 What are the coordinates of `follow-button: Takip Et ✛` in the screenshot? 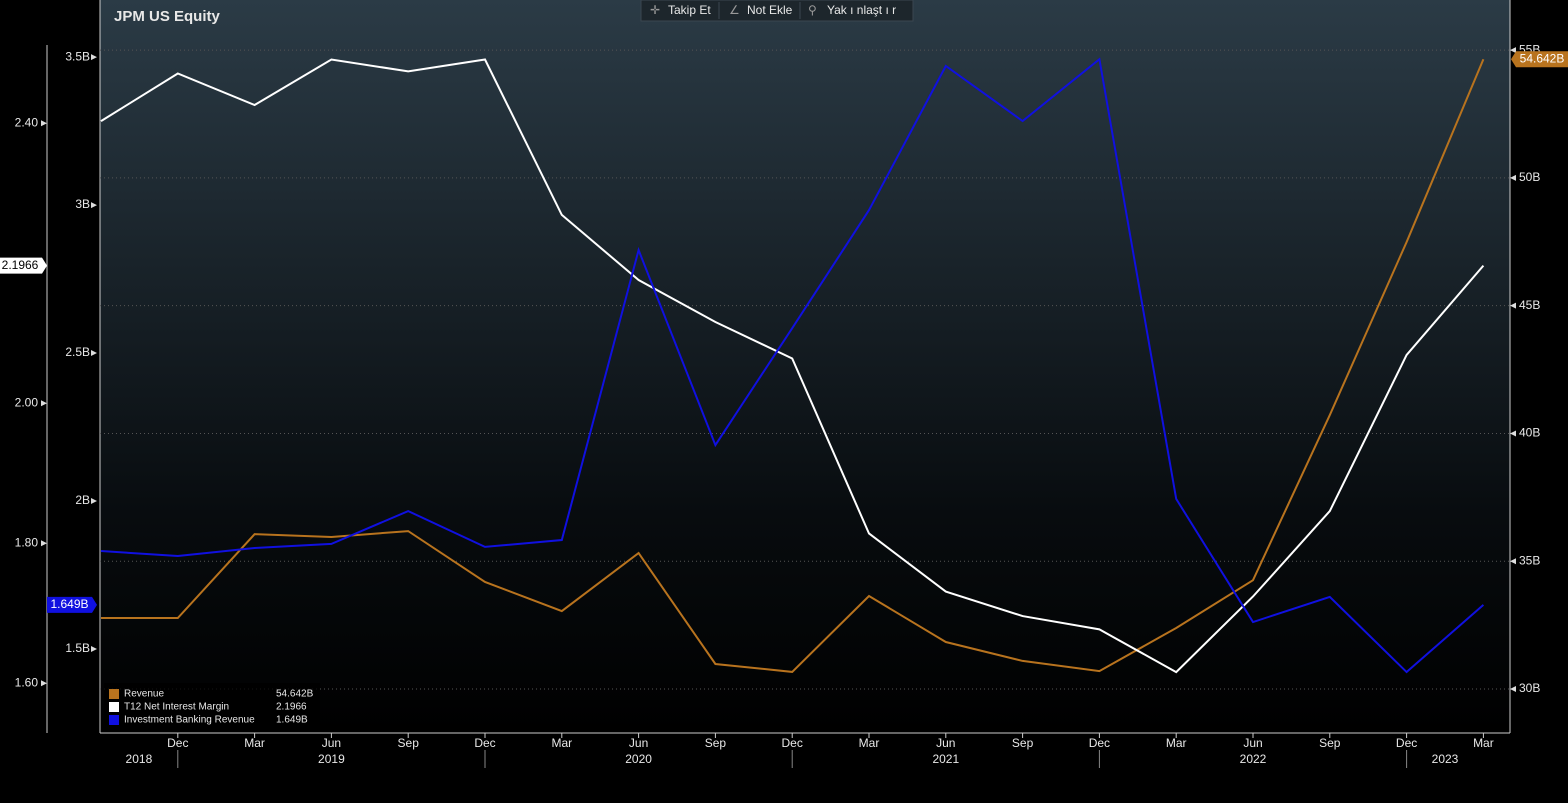 It's located at (680, 10).